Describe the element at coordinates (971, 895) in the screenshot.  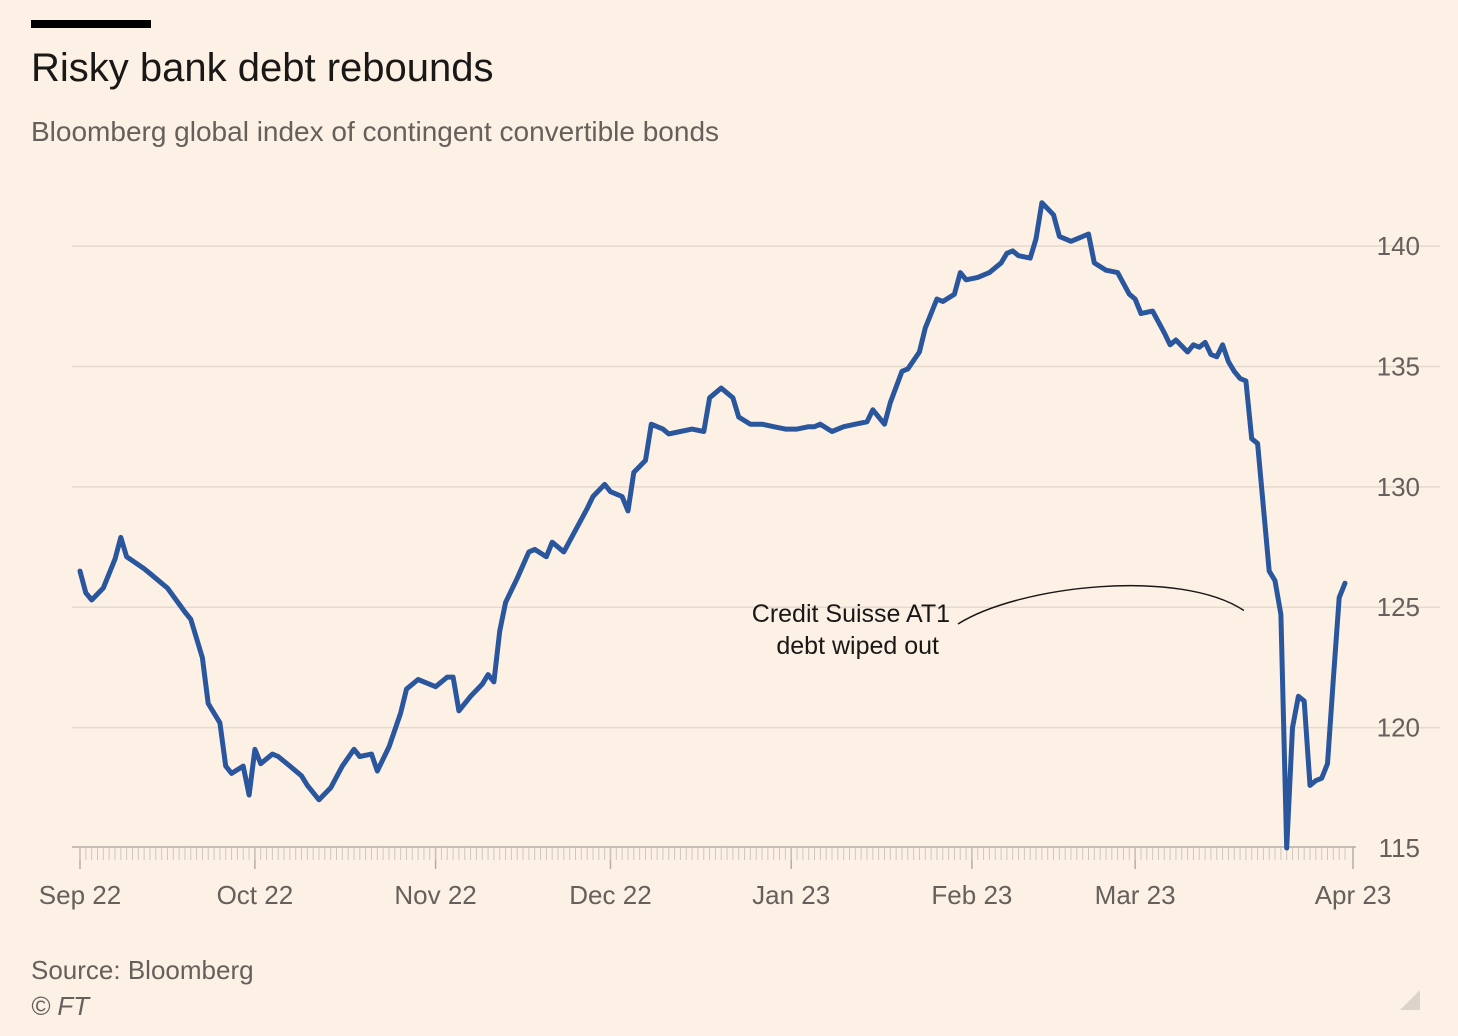
I see `x-tick-label-feb-23: Feb 23` at that location.